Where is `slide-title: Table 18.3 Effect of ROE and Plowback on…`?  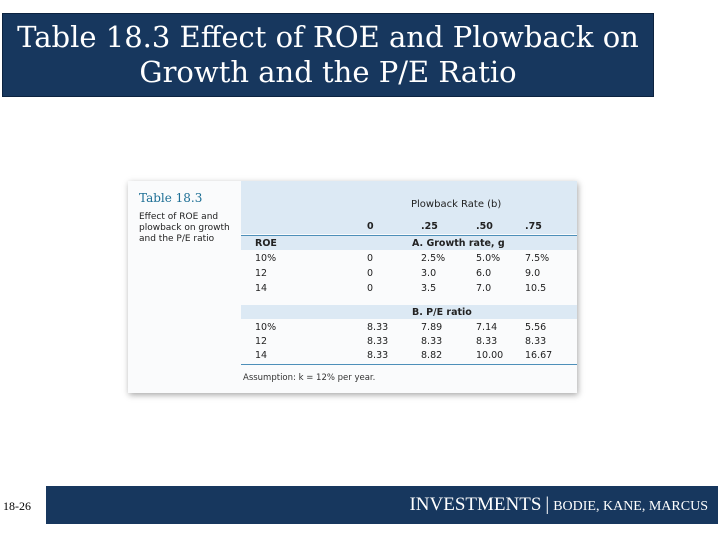
slide-title: Table 18.3 Effect of ROE and Plowback on… is located at coordinates (328, 55).